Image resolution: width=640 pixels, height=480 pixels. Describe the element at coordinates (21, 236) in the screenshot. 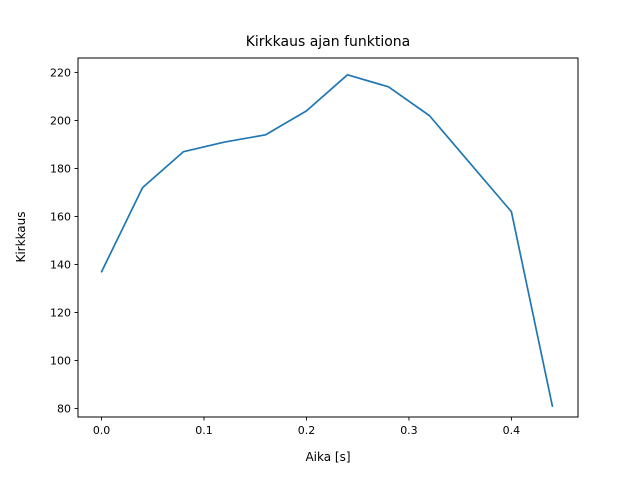

I see `y-axis-label: Kirkkaus` at that location.